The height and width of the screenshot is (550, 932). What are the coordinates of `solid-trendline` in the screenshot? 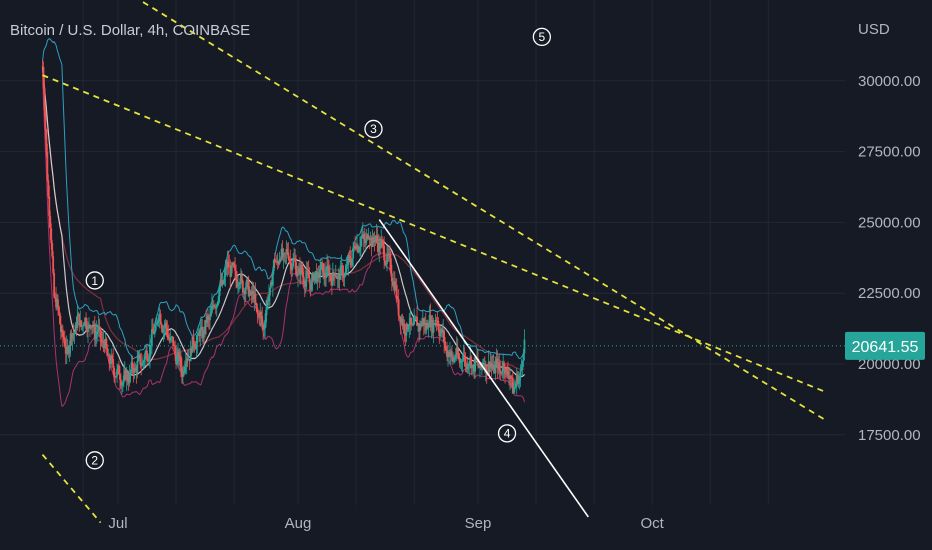 It's located at (483, 368).